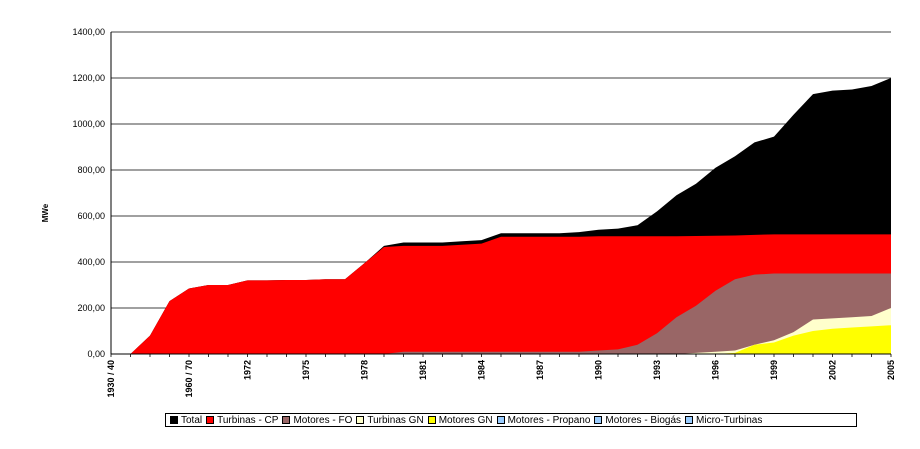 Image resolution: width=920 pixels, height=449 pixels. I want to click on x-tick-label: 1999, so click(774, 370).